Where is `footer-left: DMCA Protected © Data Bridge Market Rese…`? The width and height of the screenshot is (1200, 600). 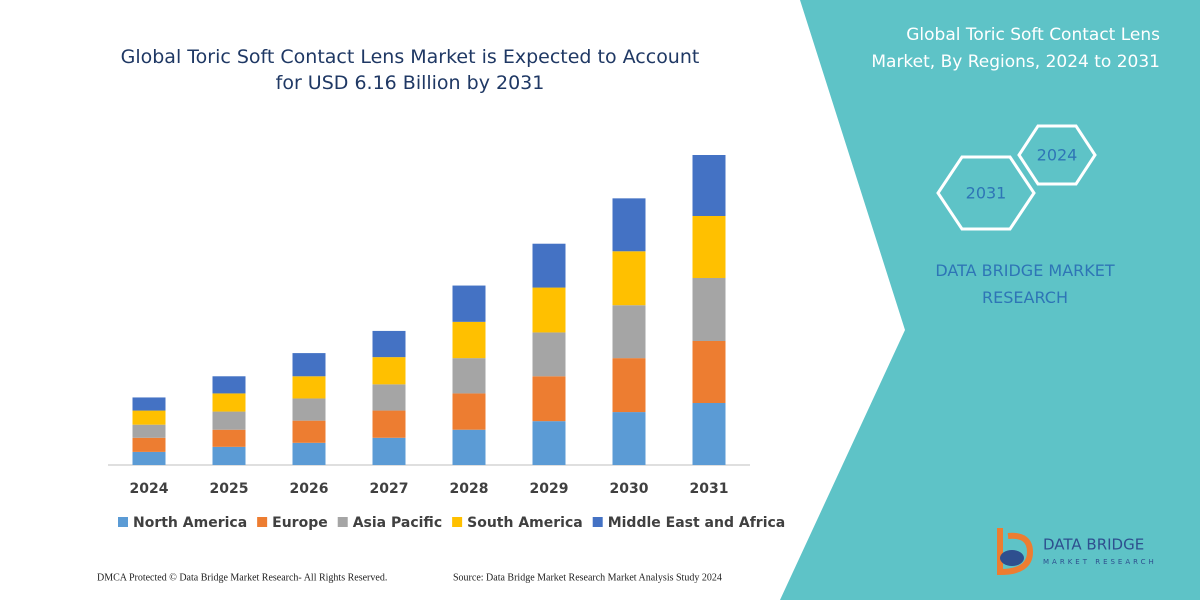 footer-left: DMCA Protected © Data Bridge Market Rese… is located at coordinates (242, 577).